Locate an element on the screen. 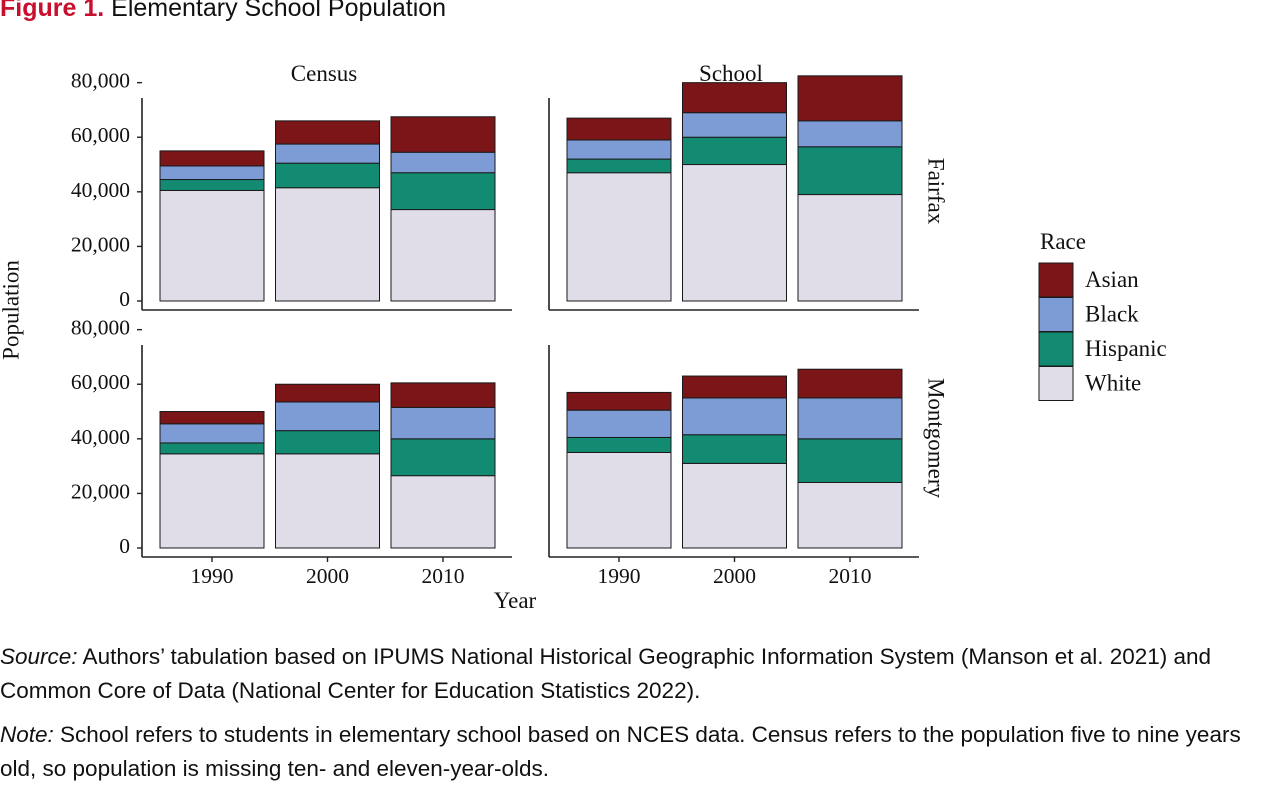 The height and width of the screenshot is (789, 1280). y-axis-title: Population is located at coordinates (11, 310).